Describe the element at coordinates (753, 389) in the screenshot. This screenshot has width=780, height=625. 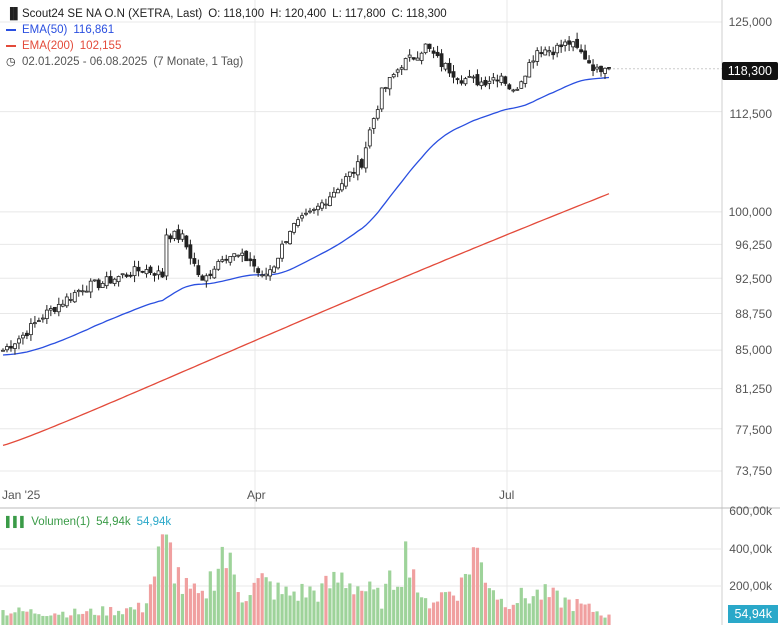
I see `y-tick-label: 81,250` at that location.